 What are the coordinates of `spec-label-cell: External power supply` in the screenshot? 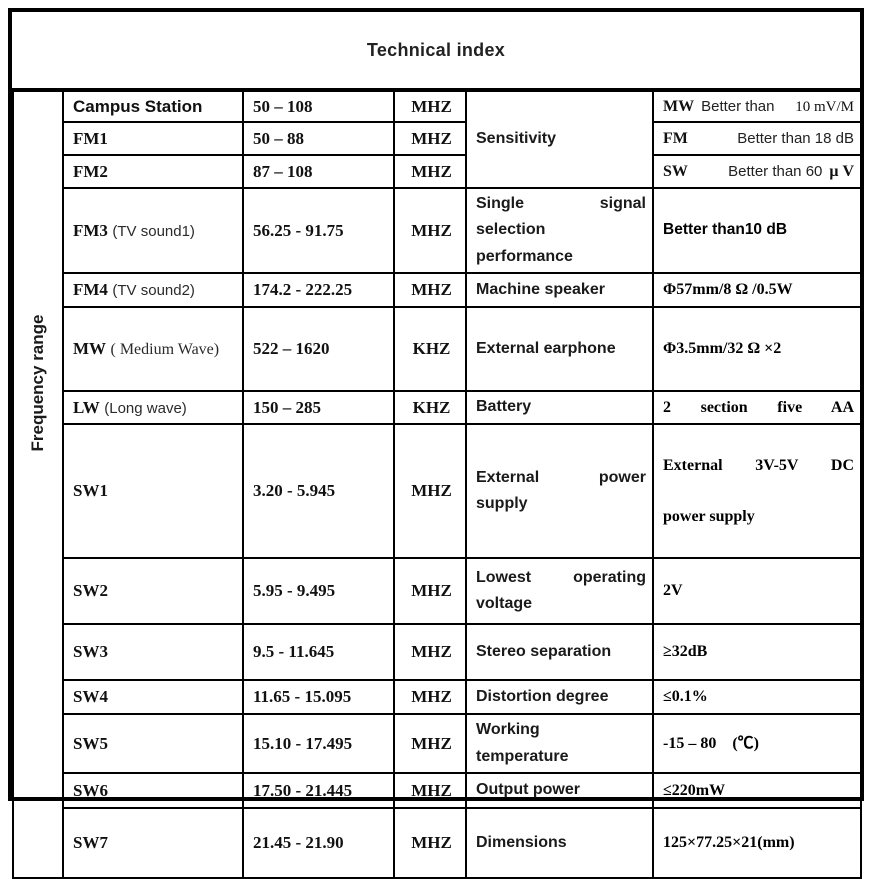 It's located at (559, 491).